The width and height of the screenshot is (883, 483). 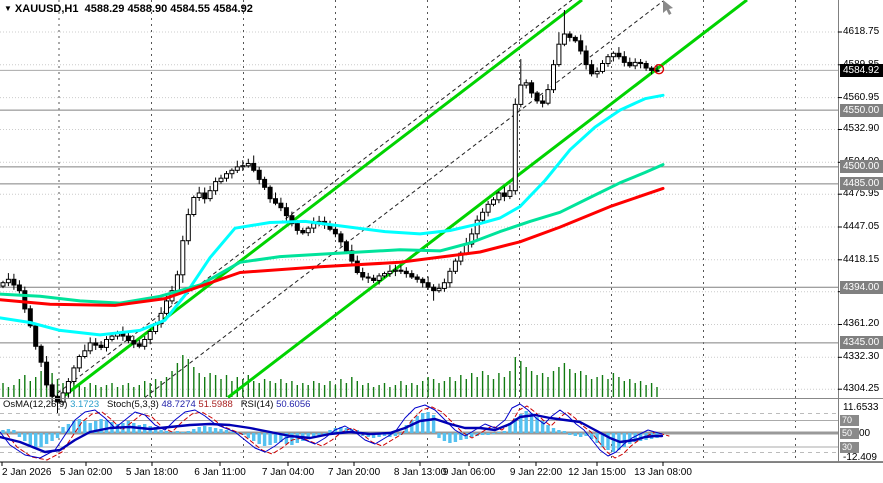 What do you see at coordinates (861, 167) in the screenshot?
I see `sr-price-box: 4500.00` at bounding box center [861, 167].